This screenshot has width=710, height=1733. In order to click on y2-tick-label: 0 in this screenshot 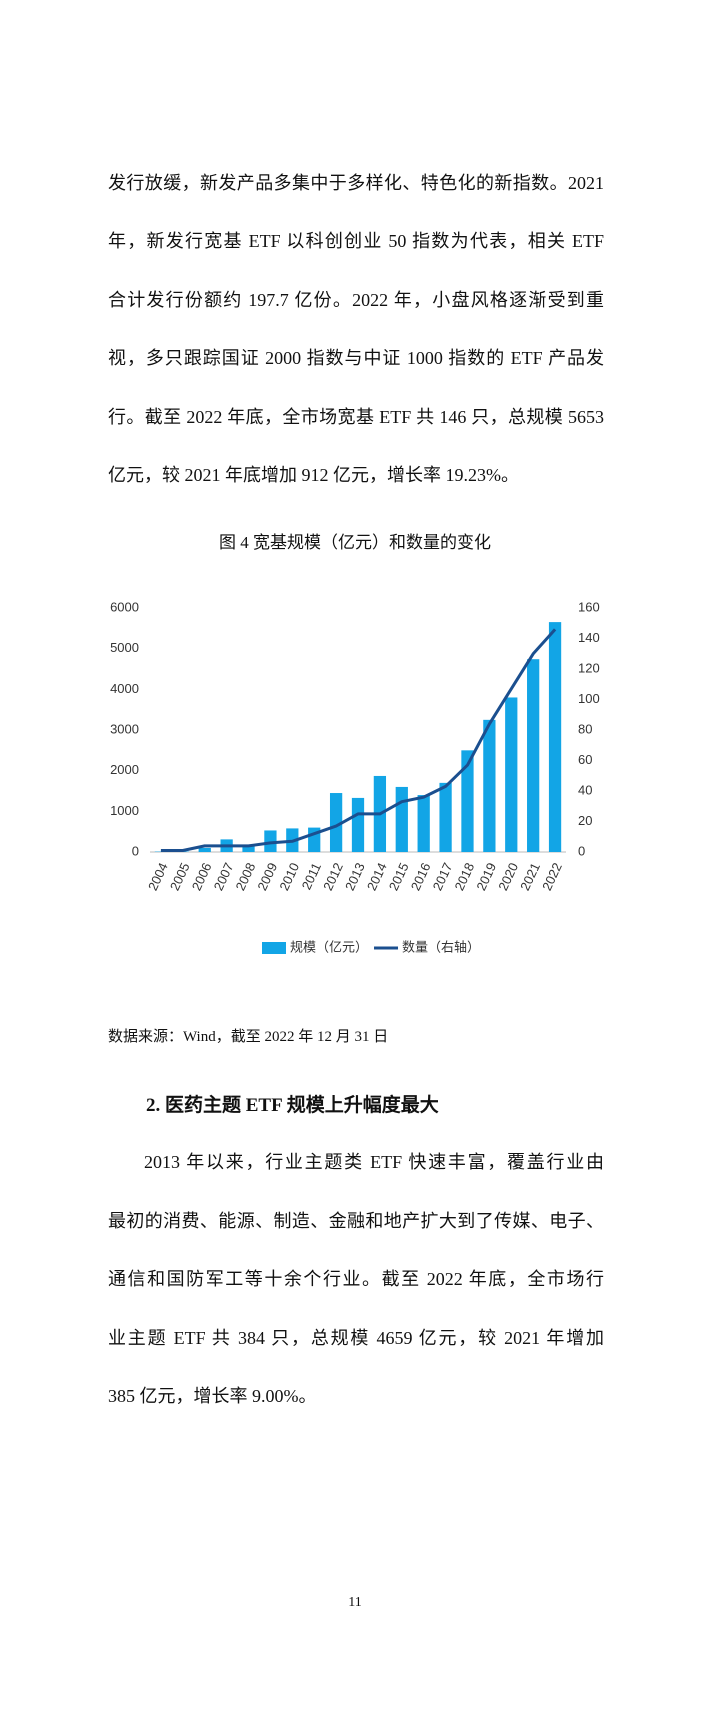, I will do `click(581, 850)`.